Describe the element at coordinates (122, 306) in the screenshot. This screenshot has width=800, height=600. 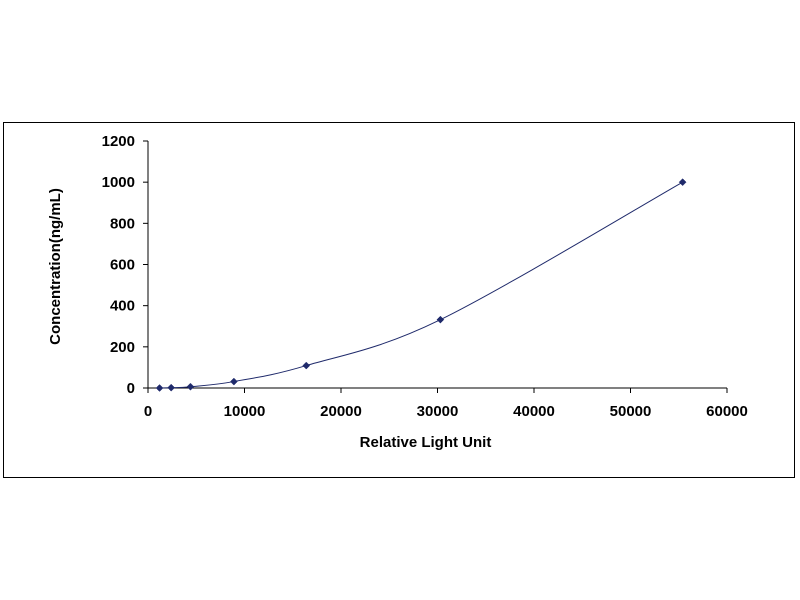
I see `y-tick-label: 400` at that location.